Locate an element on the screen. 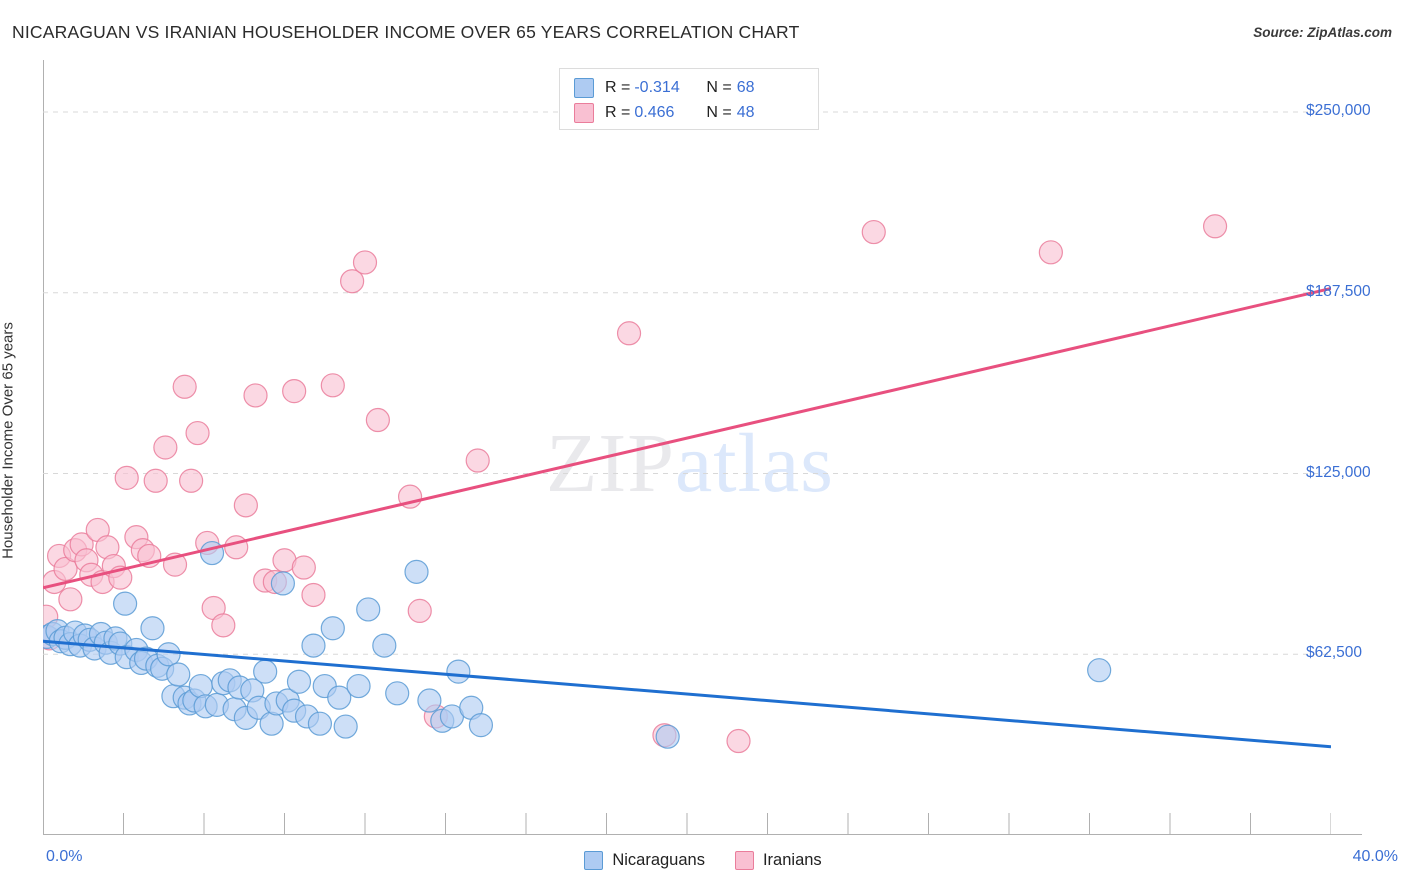 The width and height of the screenshot is (1406, 892). y-tick-label: $125,000 is located at coordinates (1338, 472).